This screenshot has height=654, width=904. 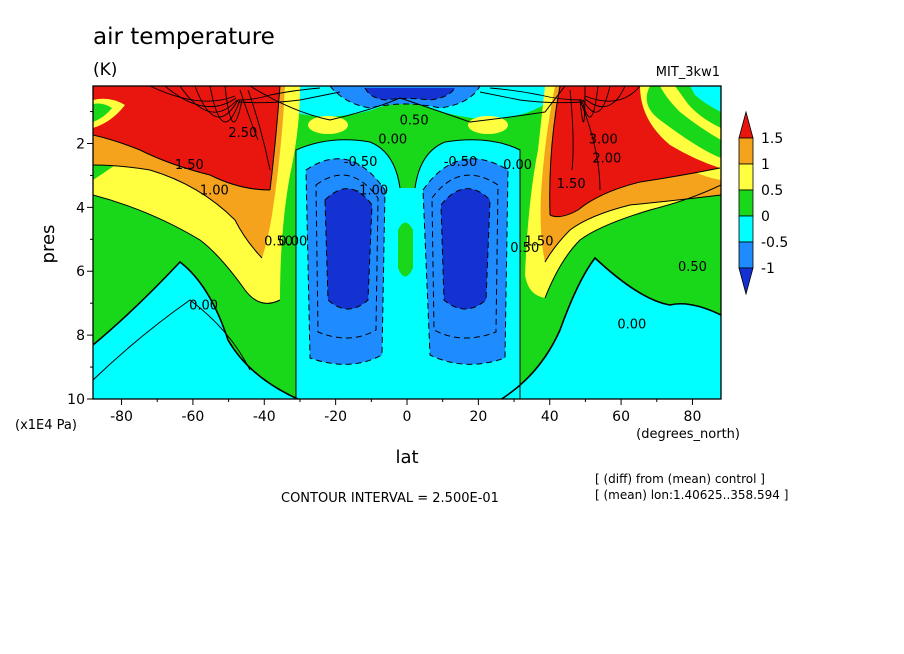 I want to click on region-ne-cyan, so click(x=705, y=99).